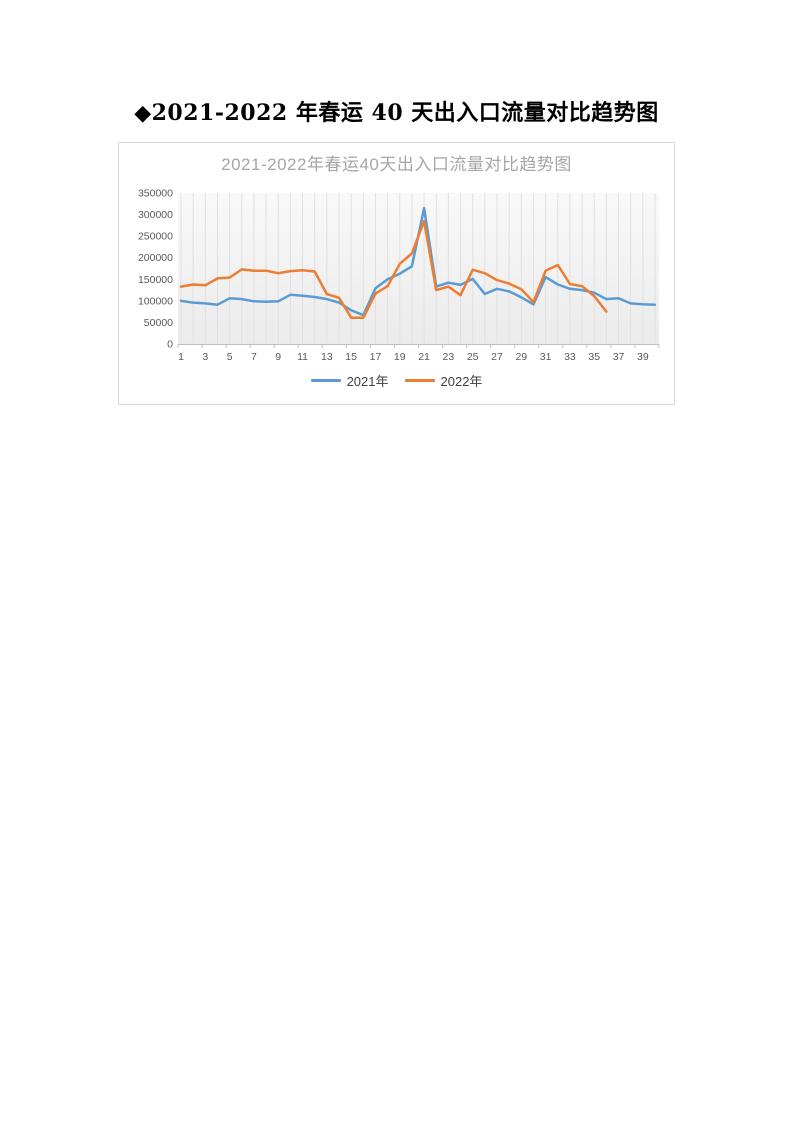  Describe the element at coordinates (205, 357) in the screenshot. I see `x-axis-label: 3` at that location.